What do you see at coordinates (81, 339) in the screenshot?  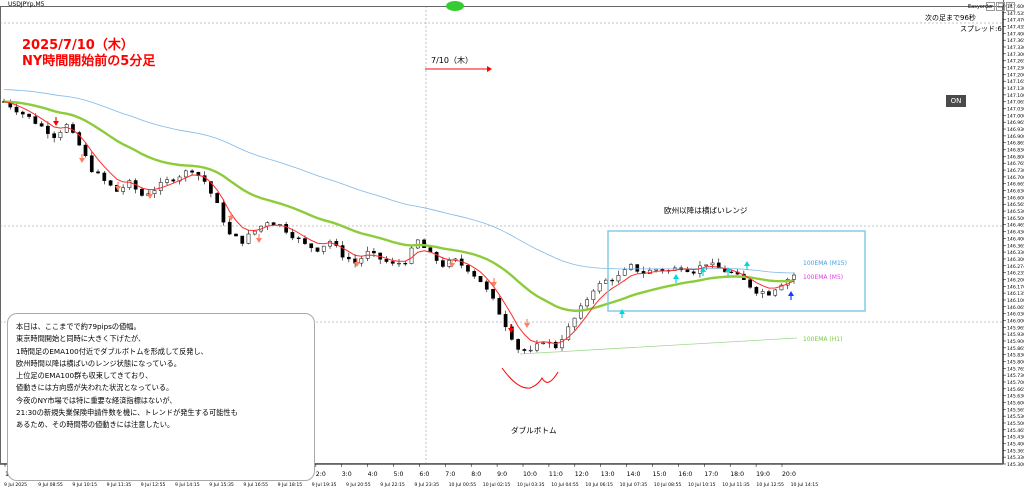 I see `note-line: 東京時間開始と同時に大きく下げたが、` at bounding box center [81, 339].